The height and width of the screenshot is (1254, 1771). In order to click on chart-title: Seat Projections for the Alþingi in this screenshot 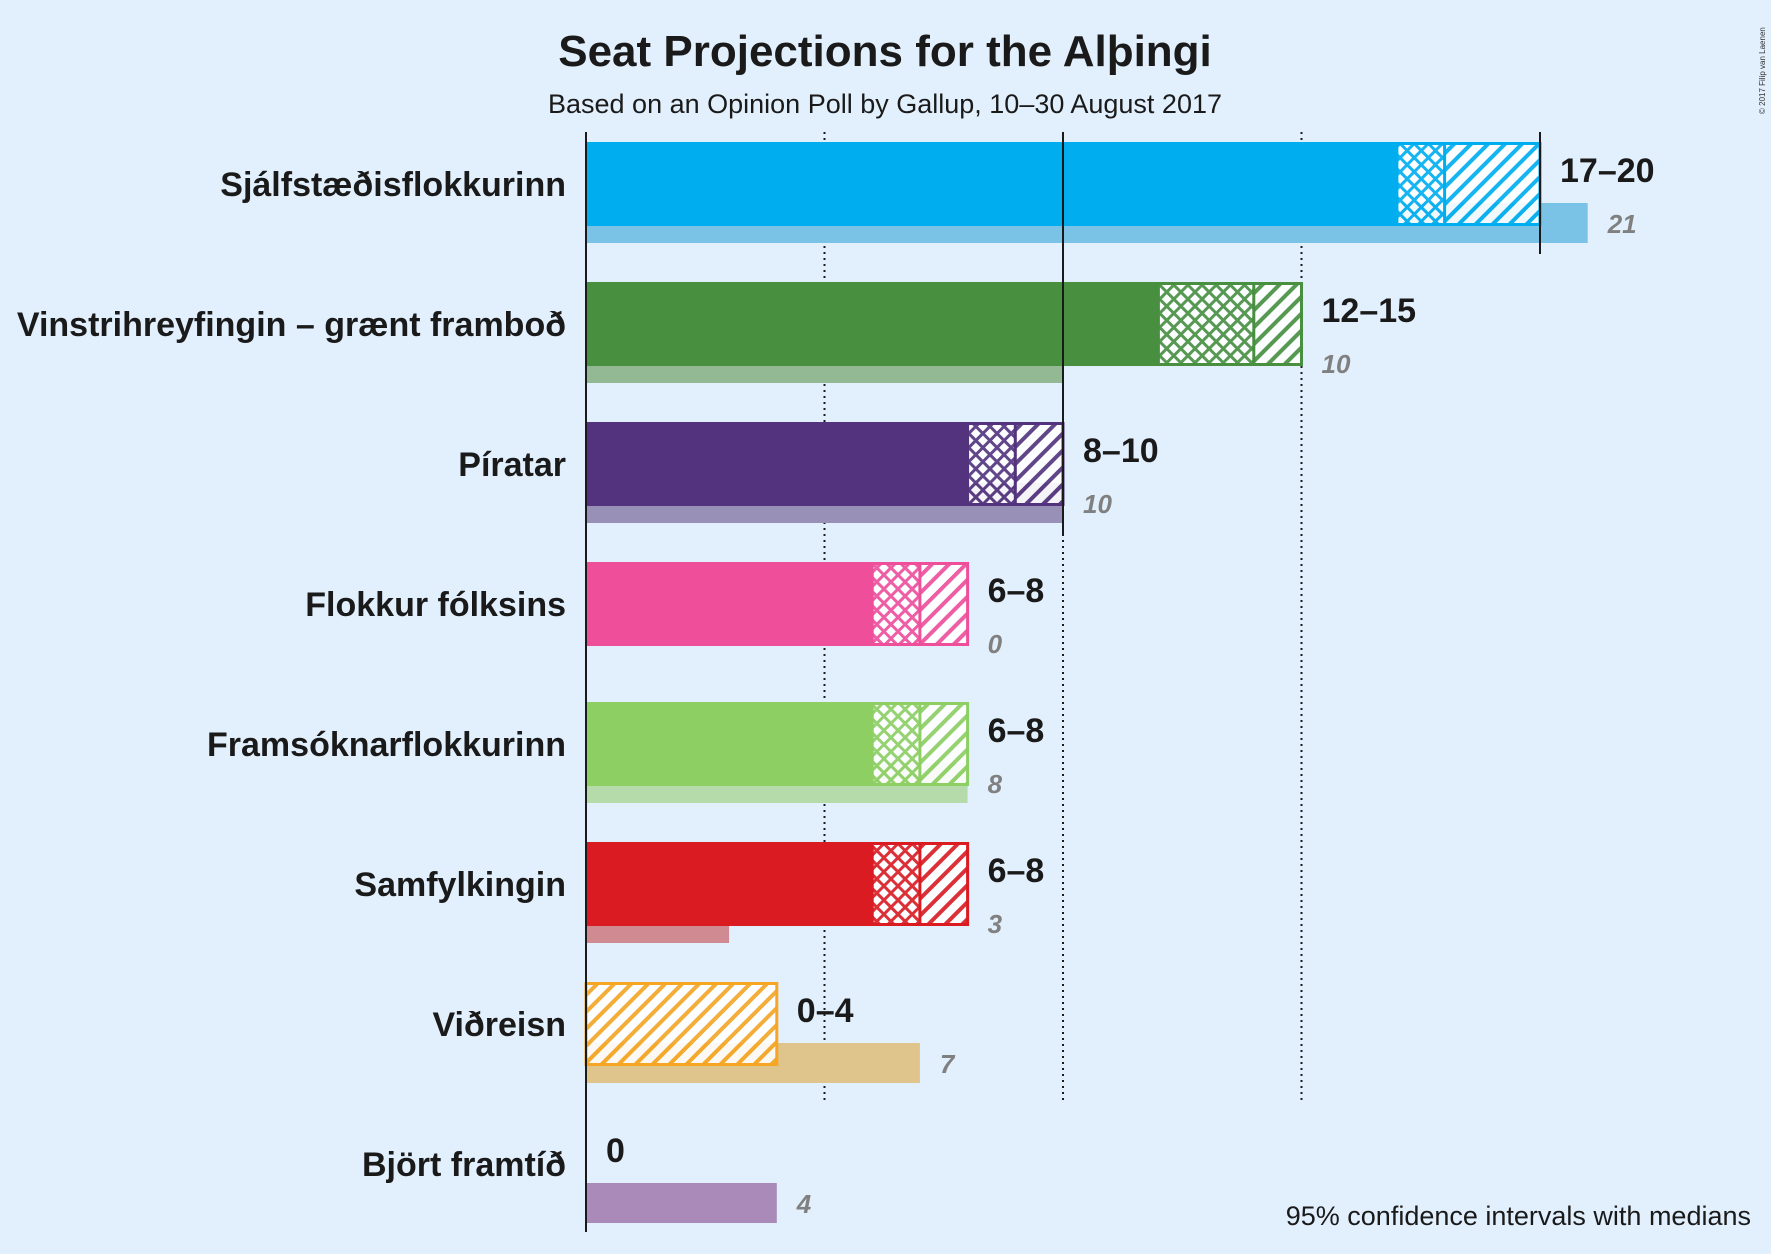, I will do `click(885, 51)`.